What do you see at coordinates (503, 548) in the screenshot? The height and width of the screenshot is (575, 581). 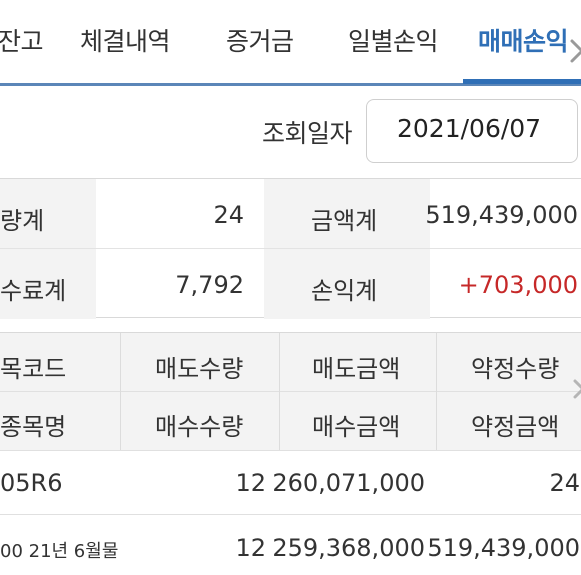 I see `row-contract-amount: 519,439,000` at bounding box center [503, 548].